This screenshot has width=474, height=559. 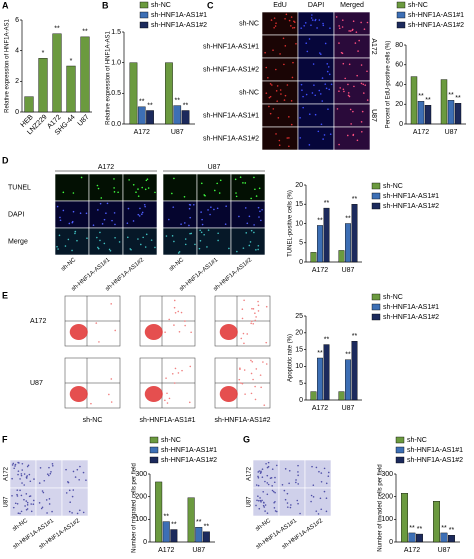 What do you see at coordinates (242, 420) in the screenshot?
I see `column-label: sh-HNF1A-AS1#2` at bounding box center [242, 420].